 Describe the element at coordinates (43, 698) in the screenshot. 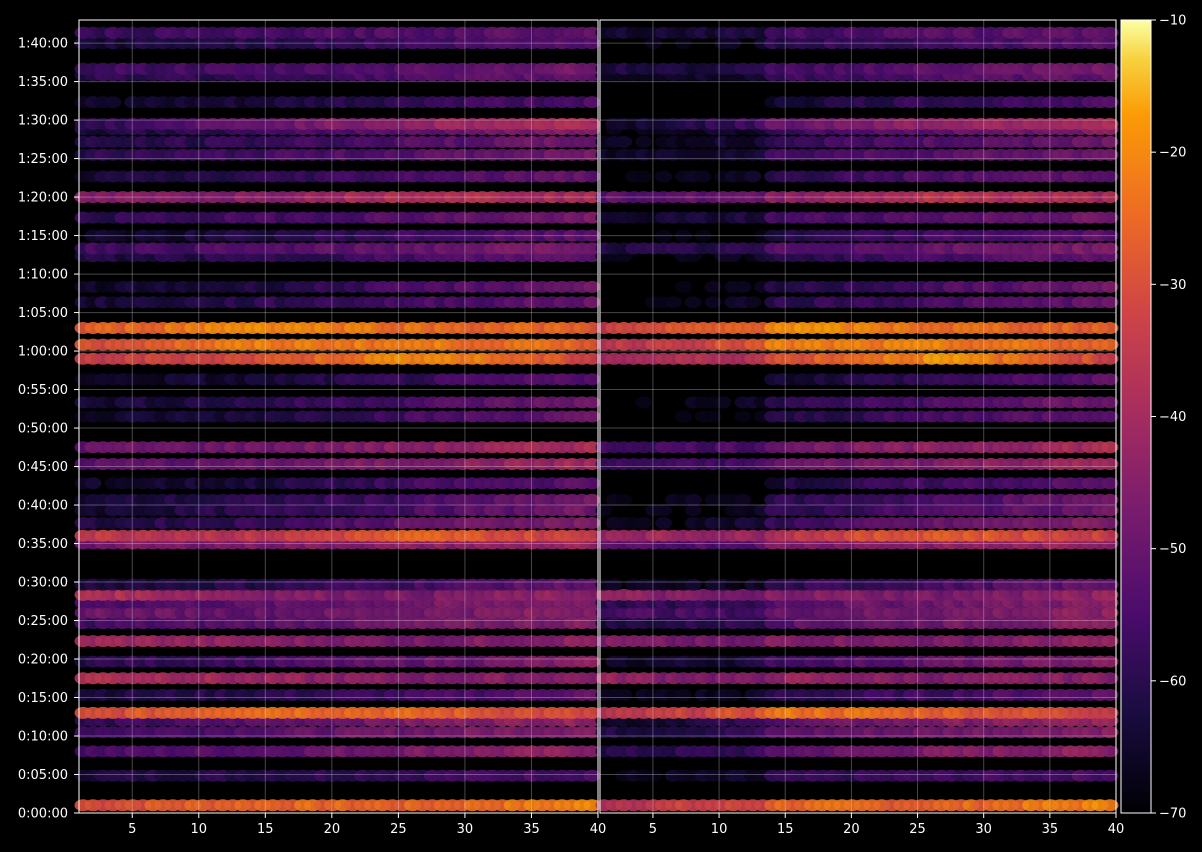

I see `y-tick-label: 0:15:00` at that location.